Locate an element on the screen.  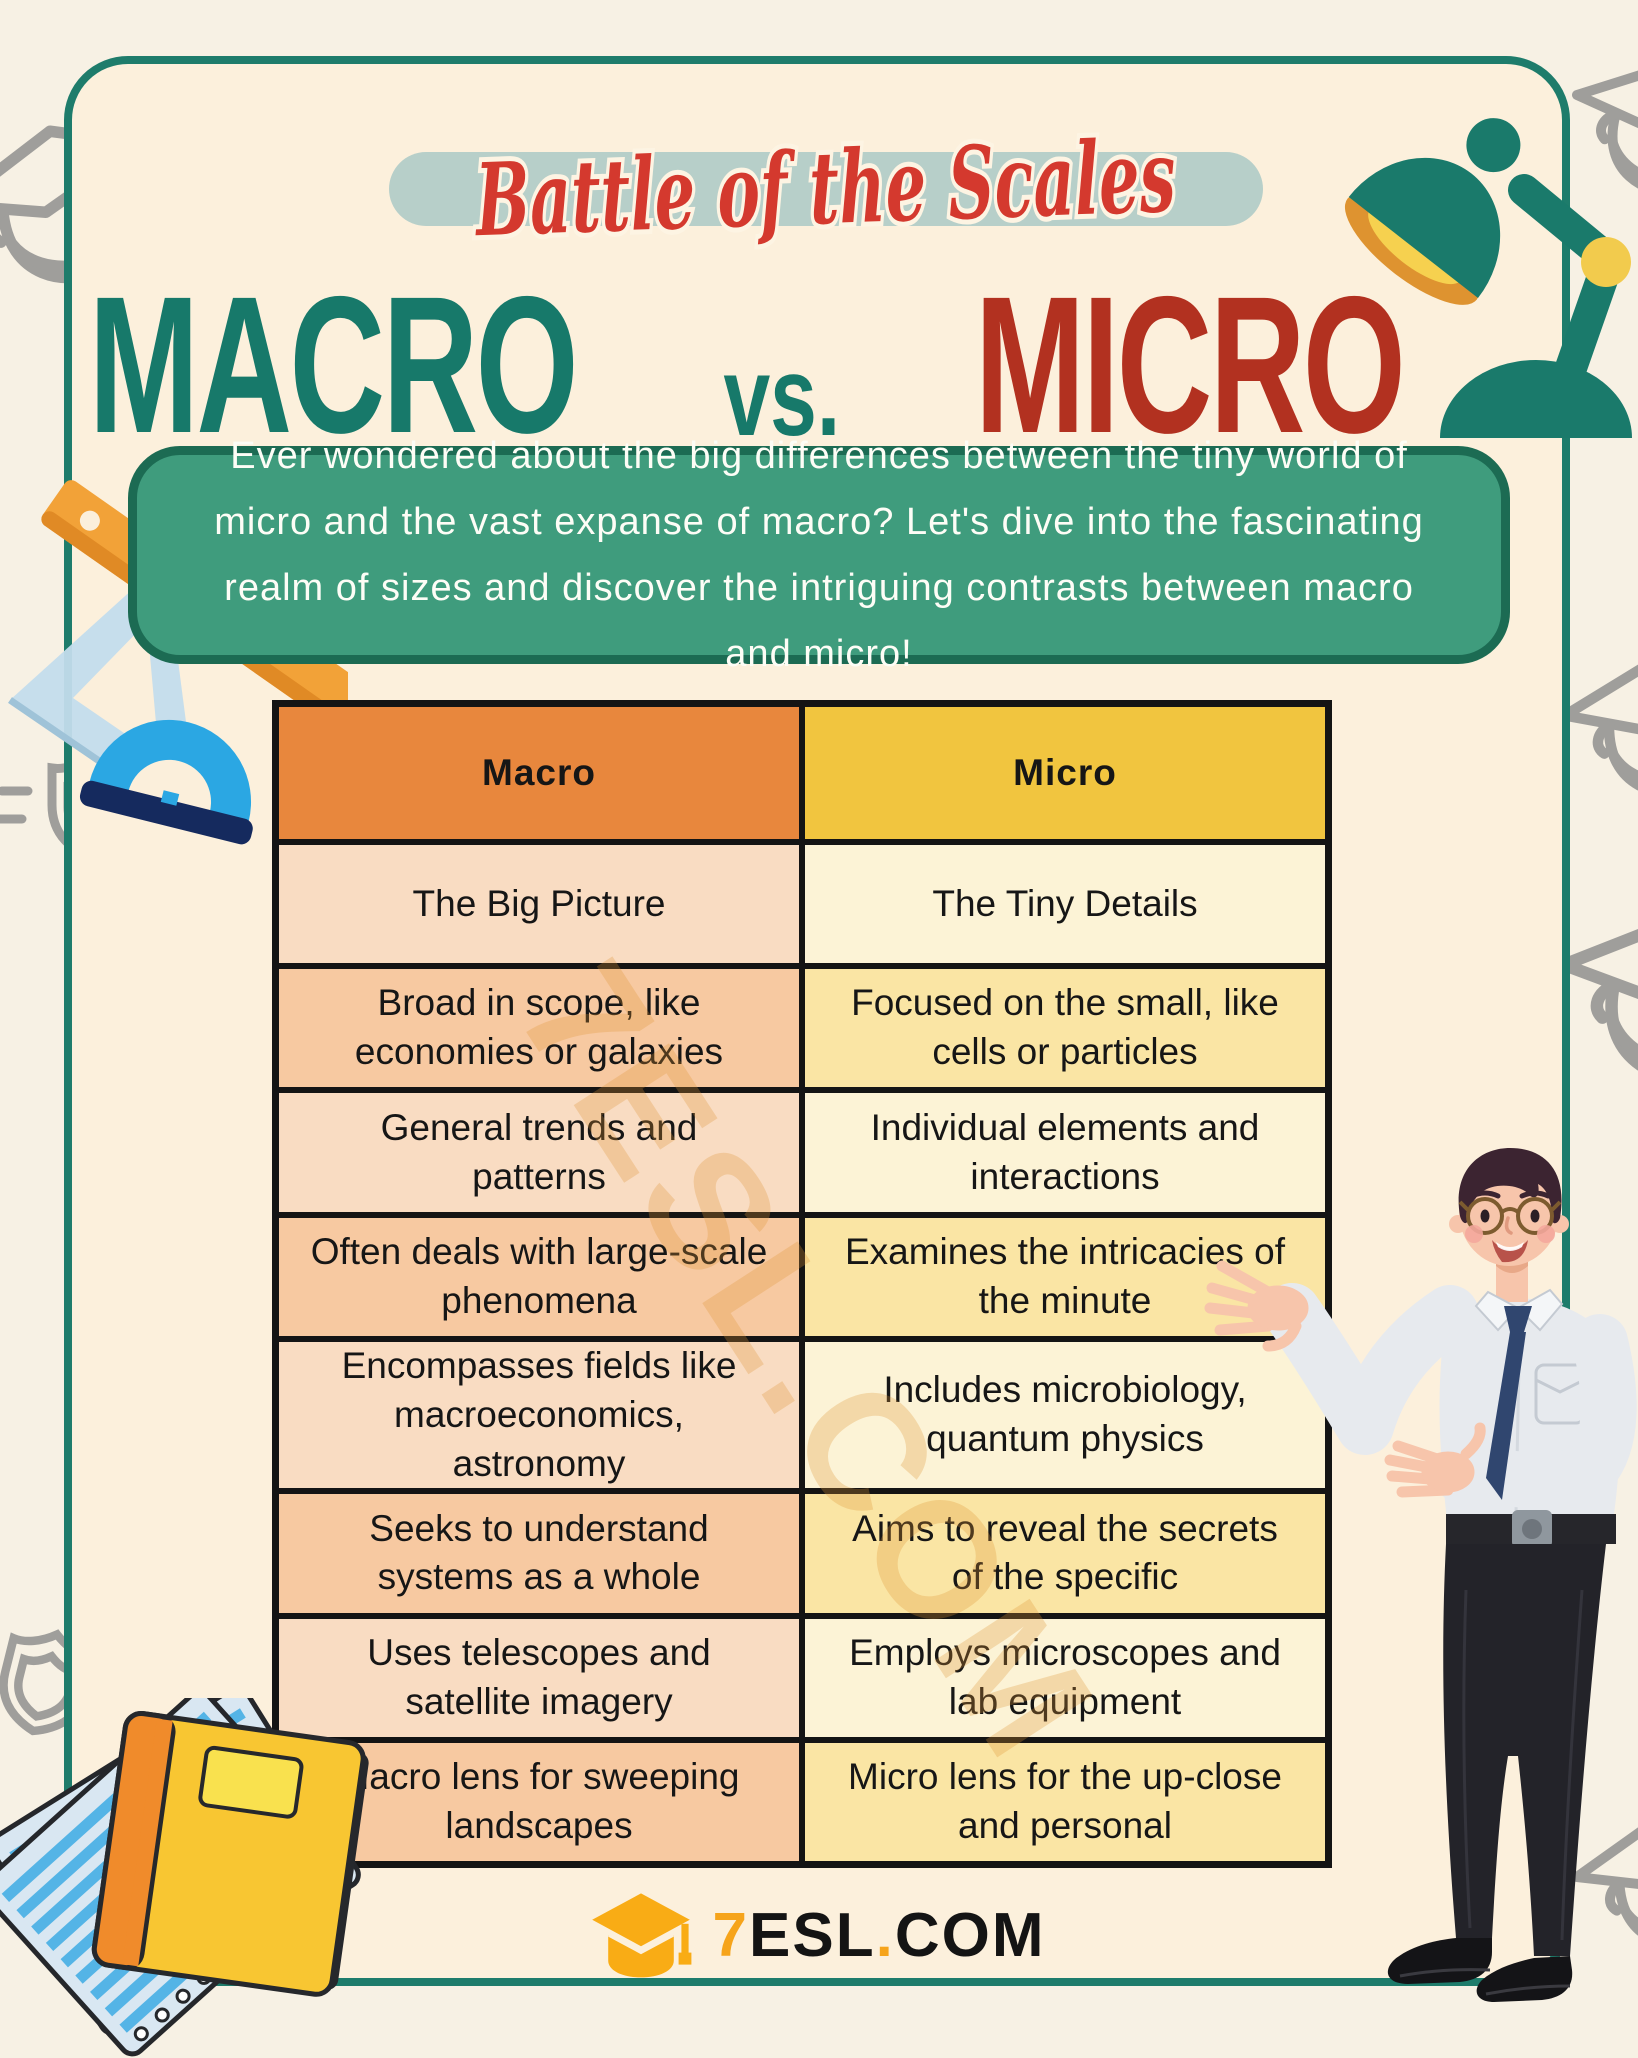
hand-palm-up is located at coordinates (1435, 1460).